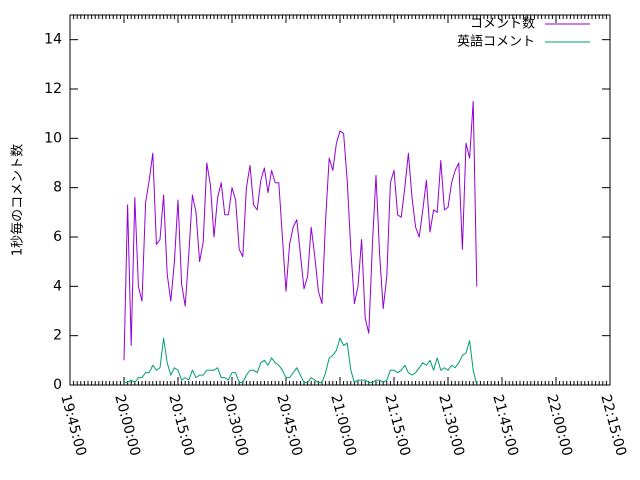 The image size is (640, 480). I want to click on y-axis-label: 1秒毎のコメント数, so click(18, 200).